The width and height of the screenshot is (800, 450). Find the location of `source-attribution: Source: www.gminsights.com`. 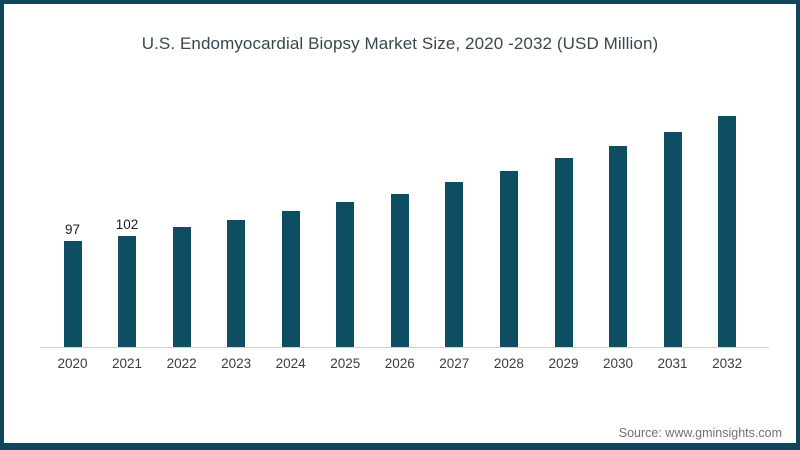

source-attribution: Source: www.gminsights.com is located at coordinates (700, 433).